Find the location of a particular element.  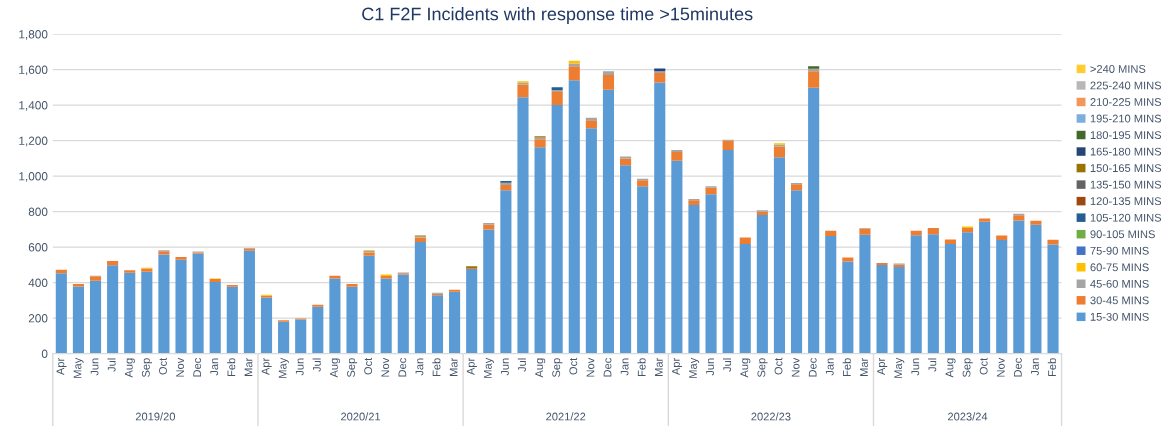

legend-label: 75-90 MINS is located at coordinates (1119, 250).